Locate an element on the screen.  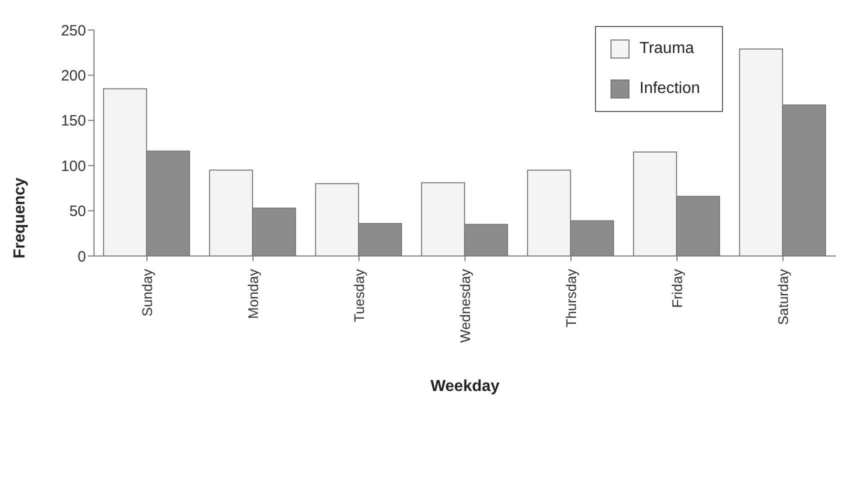
x-tick-label: Tuesday is located at coordinates (359, 295).